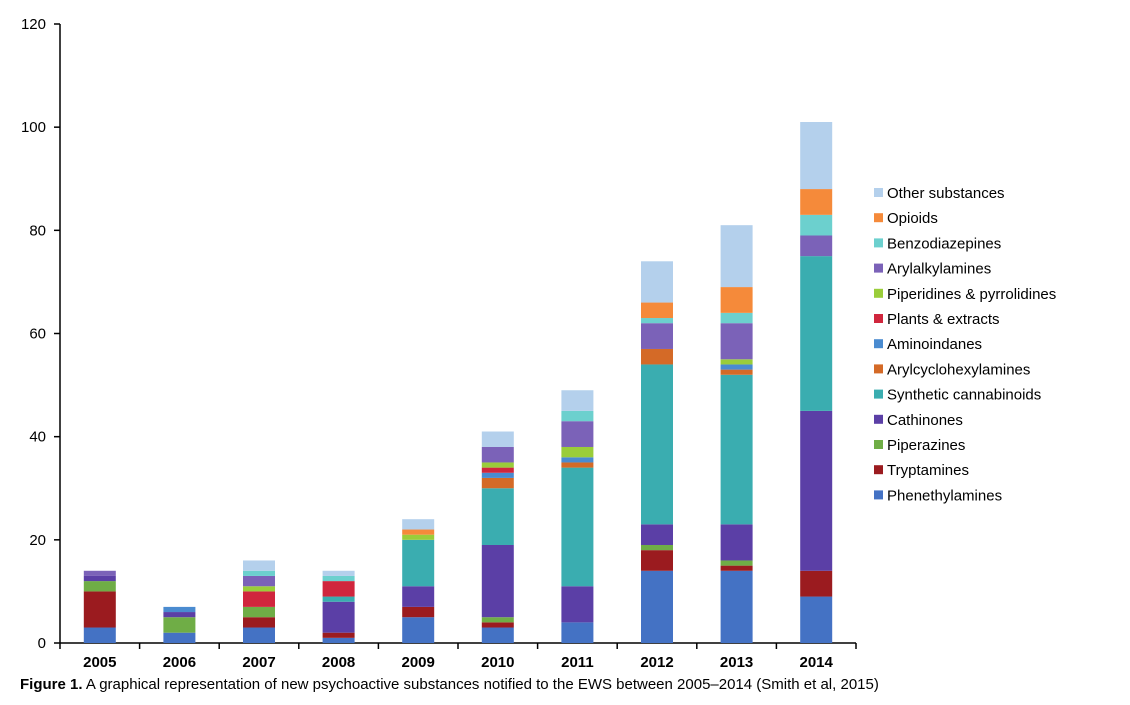  Describe the element at coordinates (33, 127) in the screenshot. I see `y-tick-label: 100` at that location.